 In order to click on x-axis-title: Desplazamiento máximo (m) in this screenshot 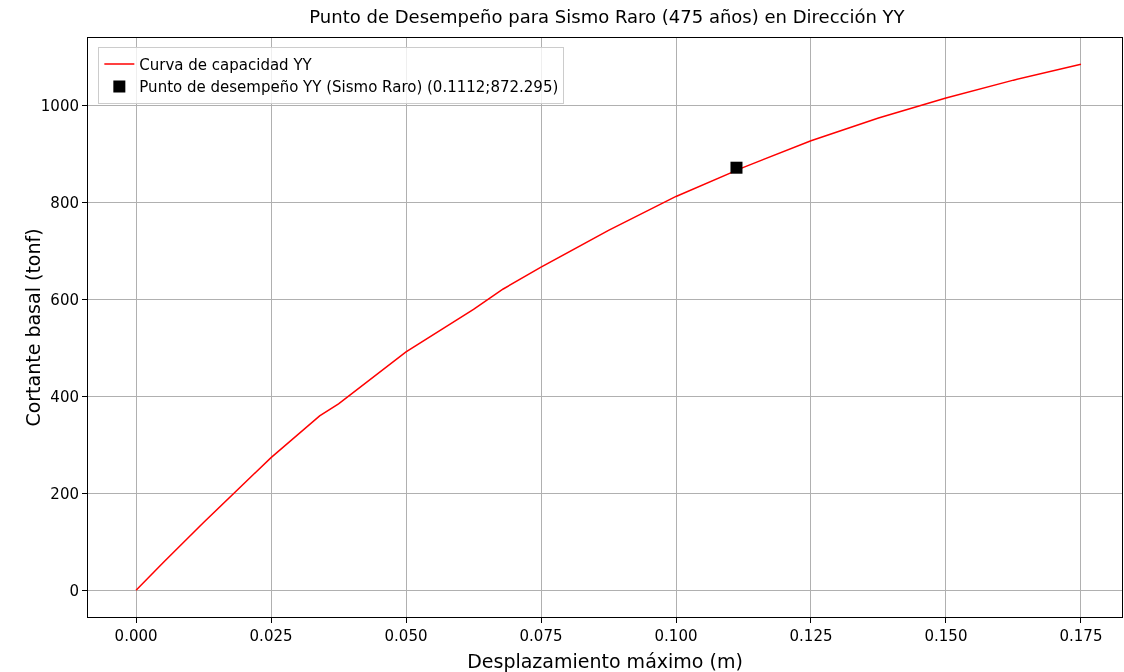, I will do `click(605, 661)`.